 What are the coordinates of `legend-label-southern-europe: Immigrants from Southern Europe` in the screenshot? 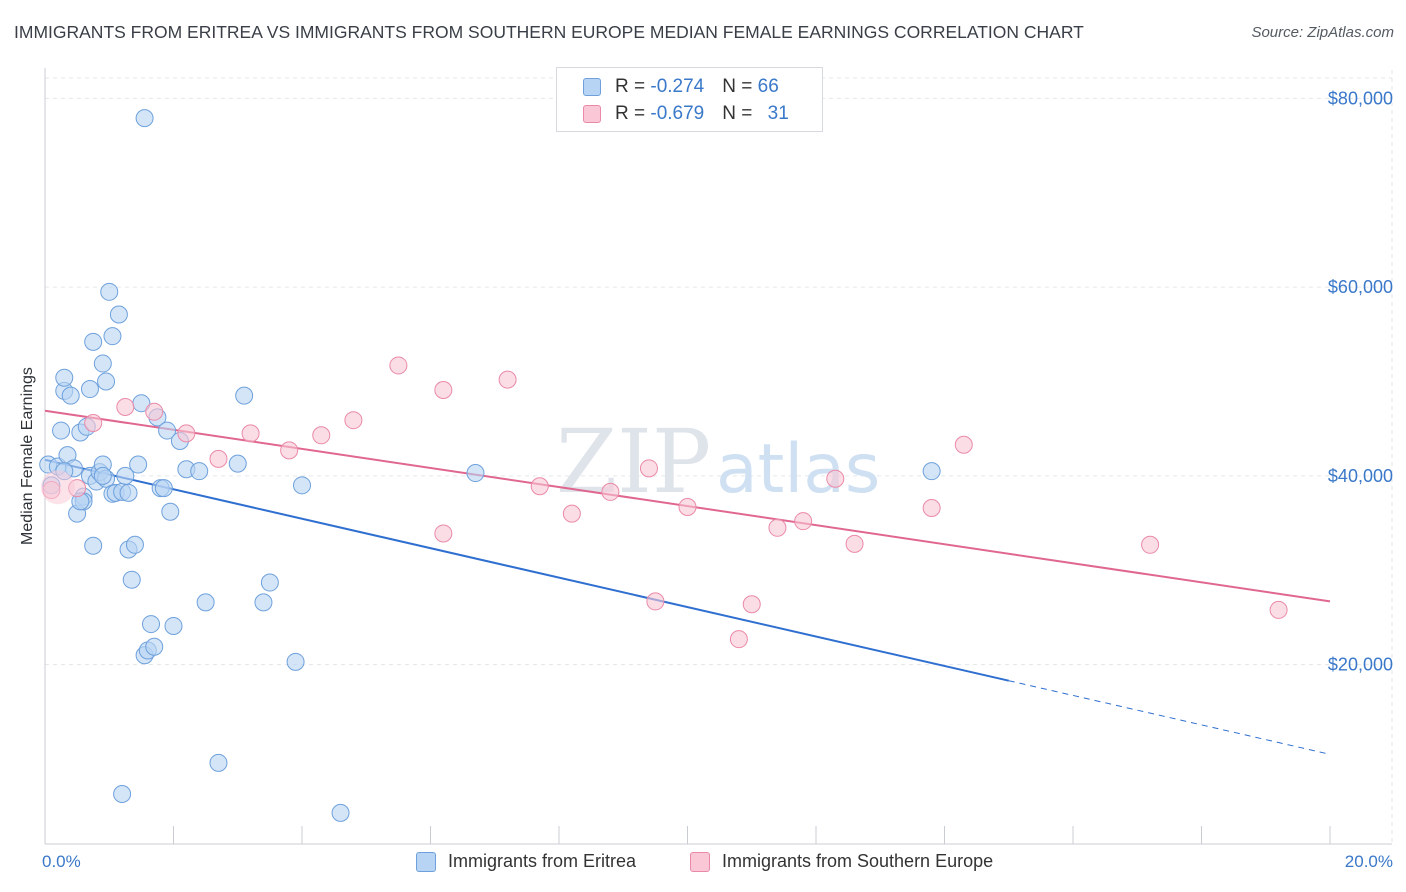 It's located at (858, 861).